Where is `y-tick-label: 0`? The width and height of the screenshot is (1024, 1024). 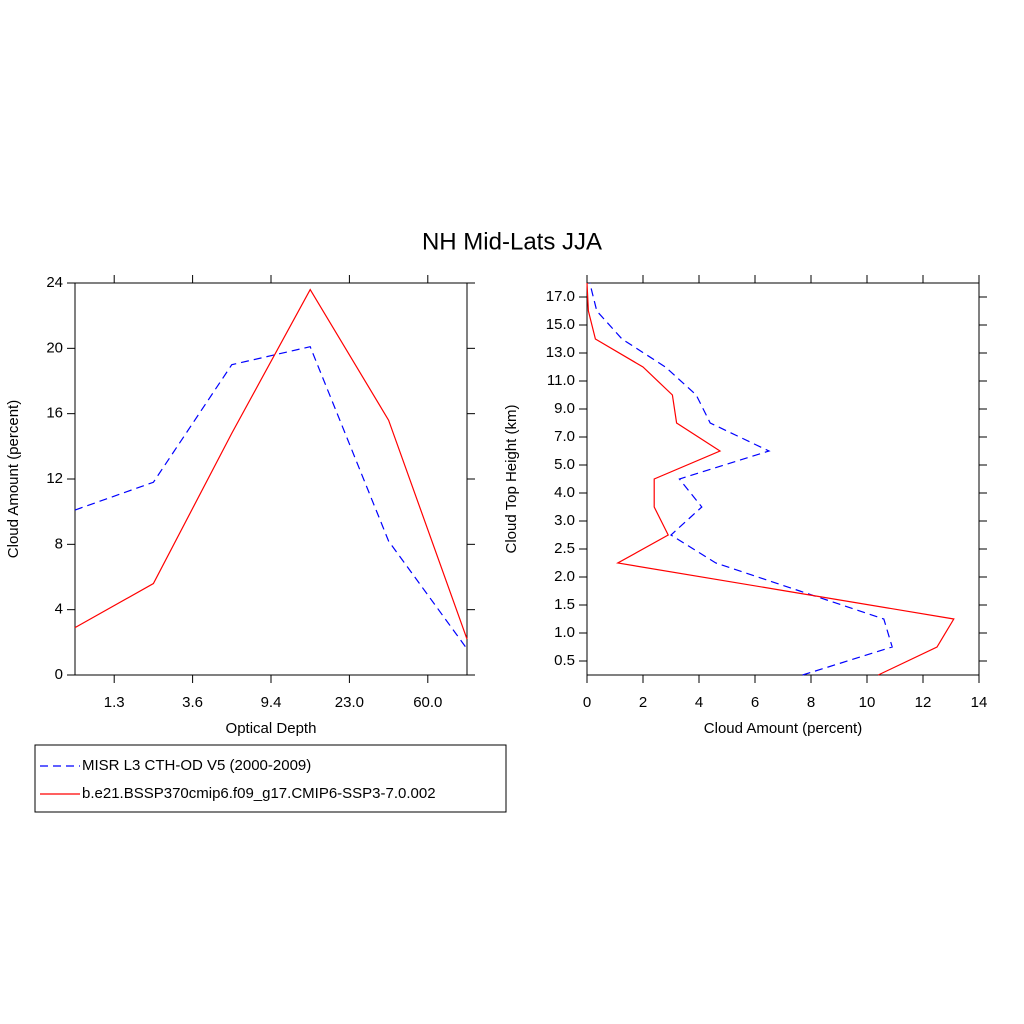
y-tick-label: 0 is located at coordinates (59, 674).